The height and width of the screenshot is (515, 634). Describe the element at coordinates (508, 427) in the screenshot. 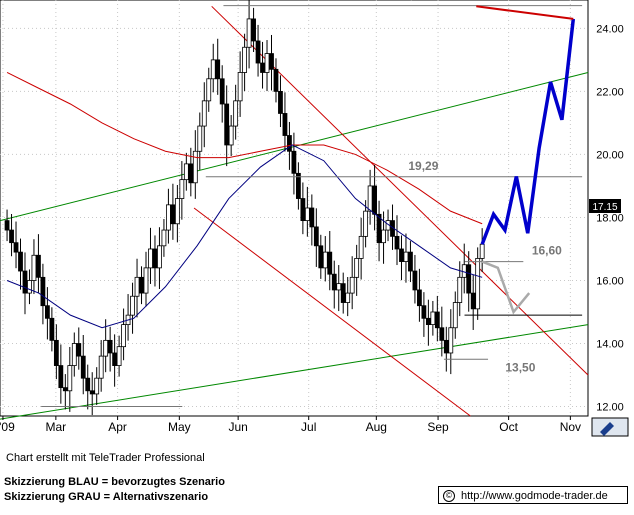

I see `x-tick-label: Oct` at that location.